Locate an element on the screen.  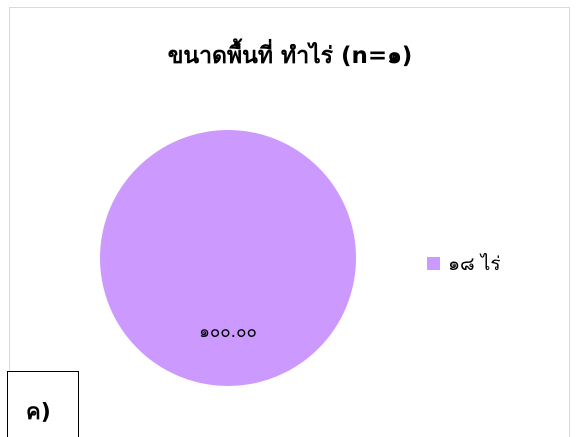
legend: ๑๘ ไร่ is located at coordinates (464, 264).